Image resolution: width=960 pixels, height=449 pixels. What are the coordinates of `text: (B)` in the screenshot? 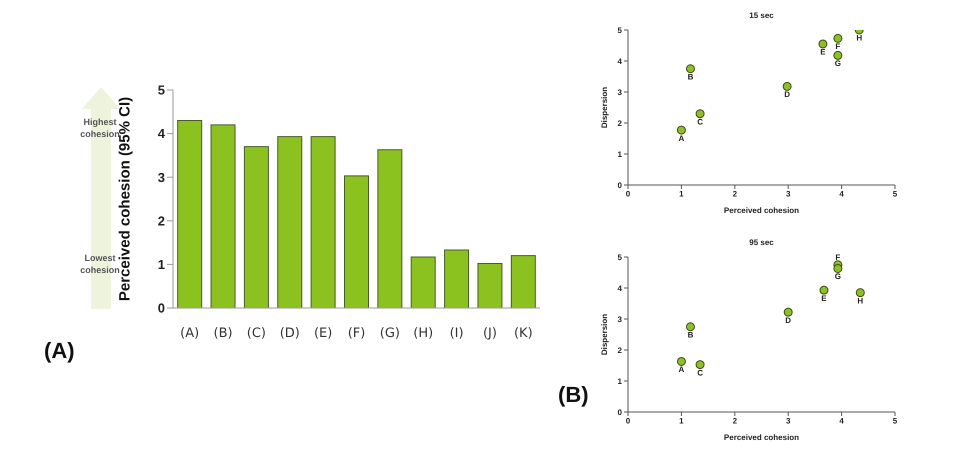 It's located at (573, 395).